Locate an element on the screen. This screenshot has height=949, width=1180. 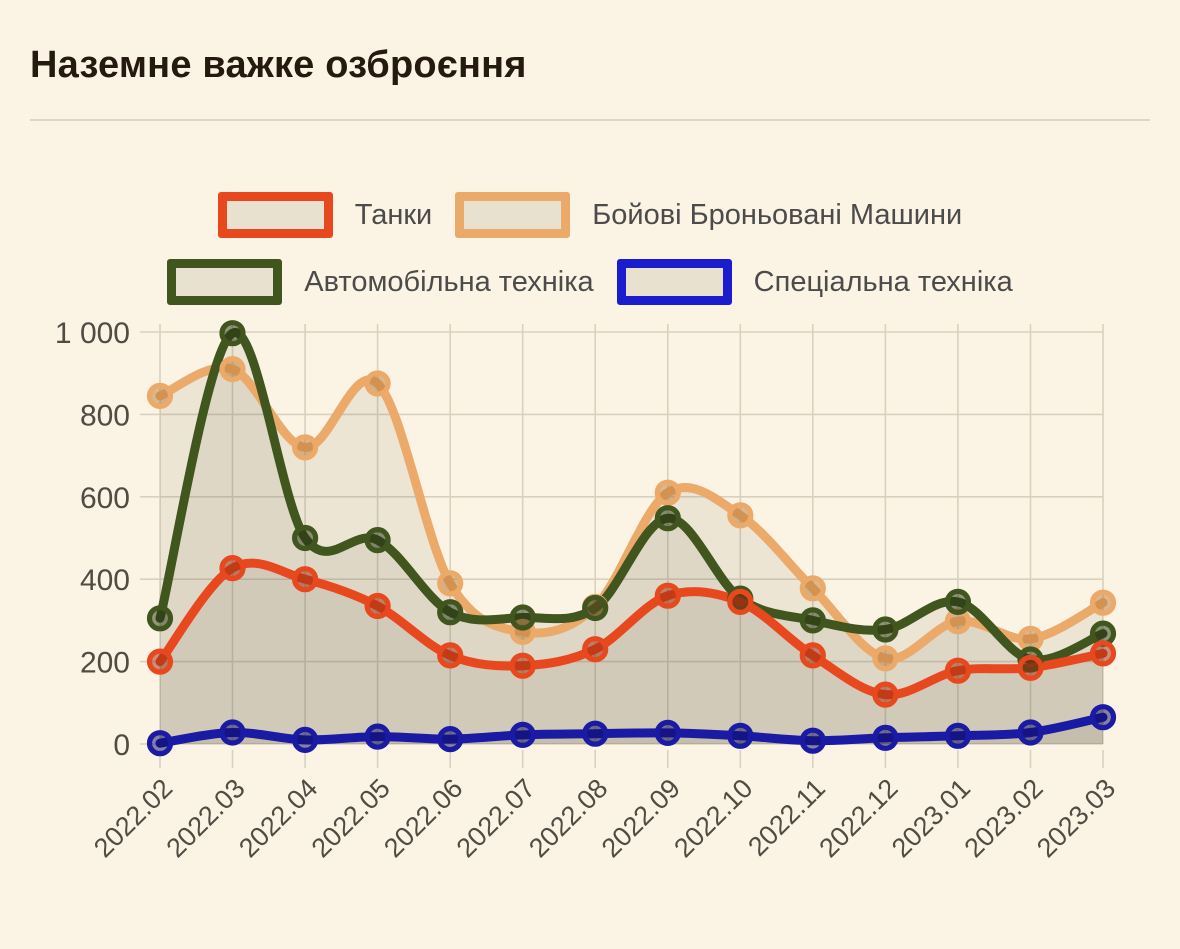
legend-swatch-special is located at coordinates (674, 282).